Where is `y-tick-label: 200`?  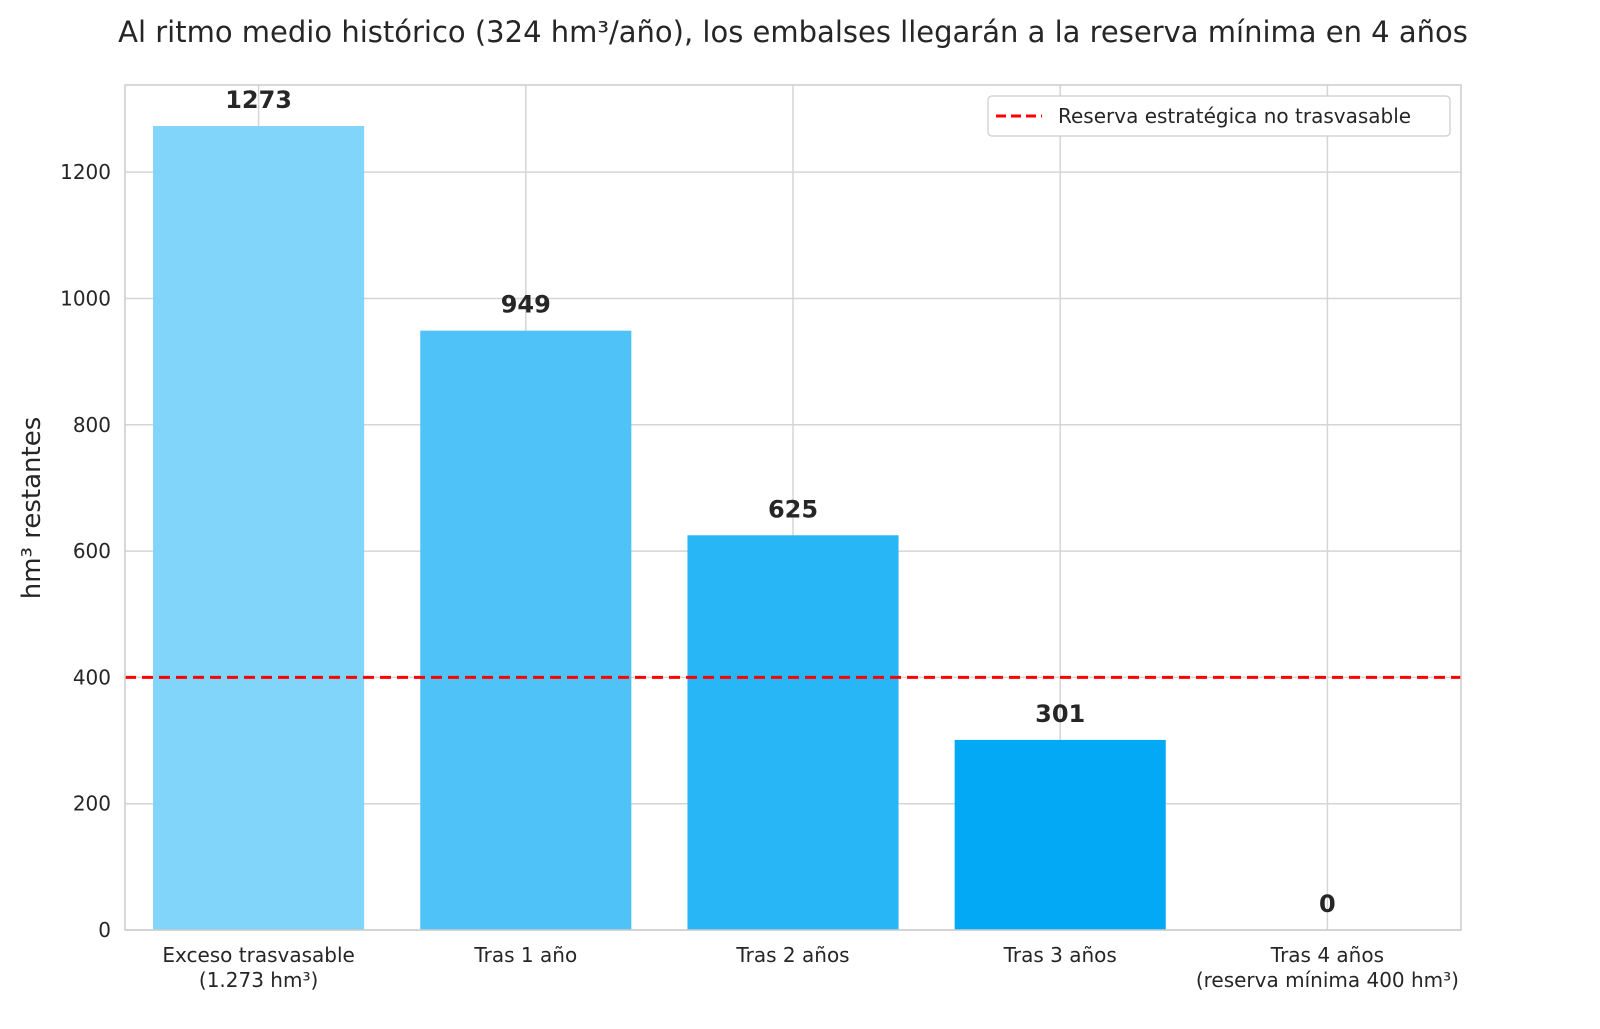
y-tick-label: 200 is located at coordinates (92, 804).